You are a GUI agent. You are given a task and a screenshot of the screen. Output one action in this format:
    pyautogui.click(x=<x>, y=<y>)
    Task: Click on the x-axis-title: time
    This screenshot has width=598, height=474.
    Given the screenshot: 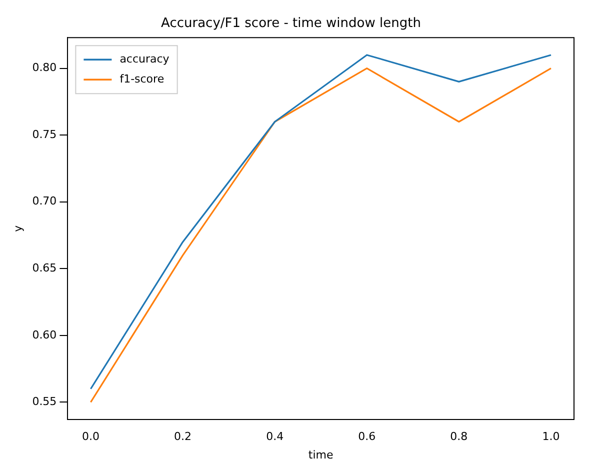 What is the action you would take?
    pyautogui.click(x=321, y=455)
    